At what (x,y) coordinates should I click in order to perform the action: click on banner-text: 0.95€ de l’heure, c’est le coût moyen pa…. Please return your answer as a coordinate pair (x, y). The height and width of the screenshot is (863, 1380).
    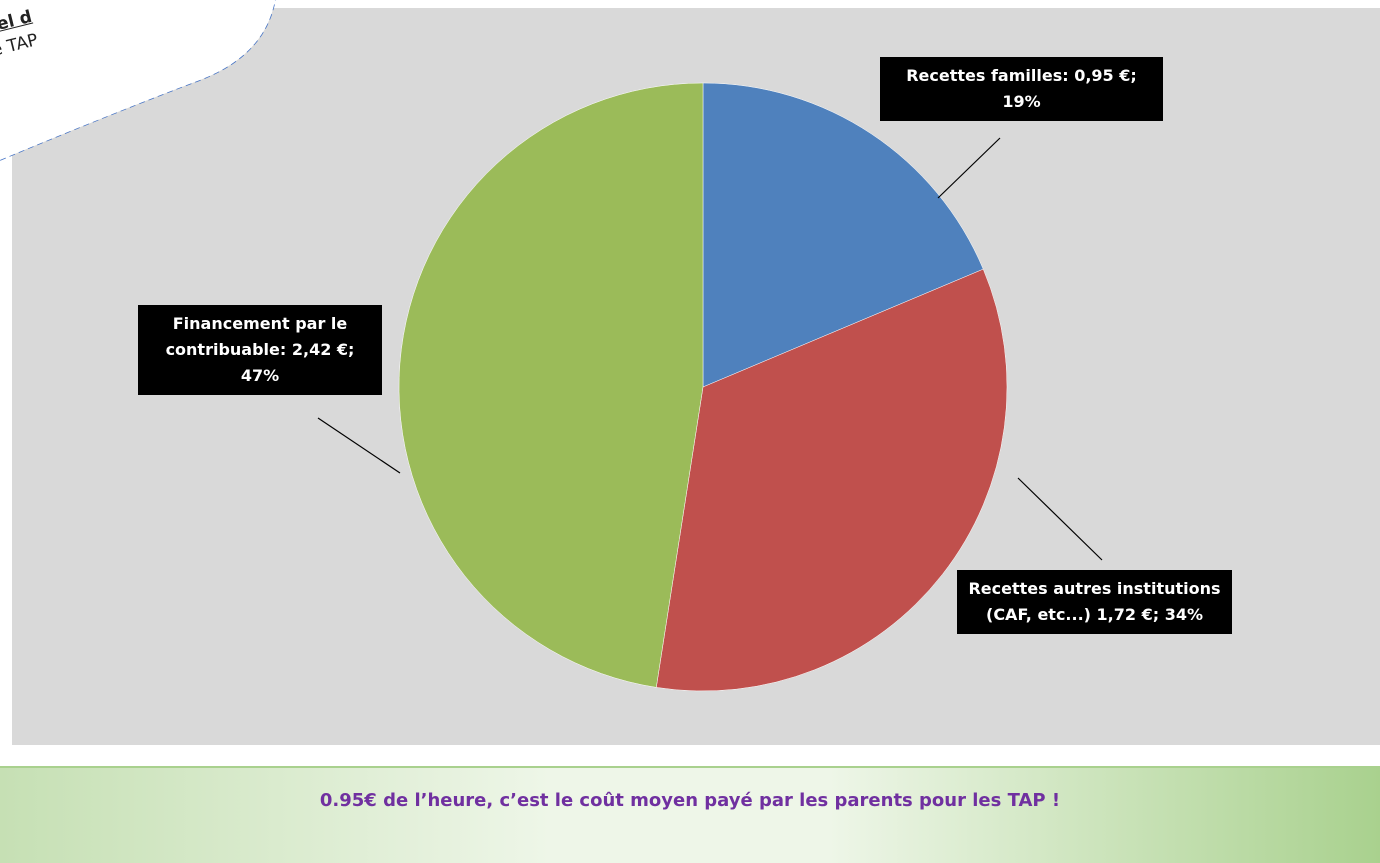
    Looking at the image, I should click on (690, 800).